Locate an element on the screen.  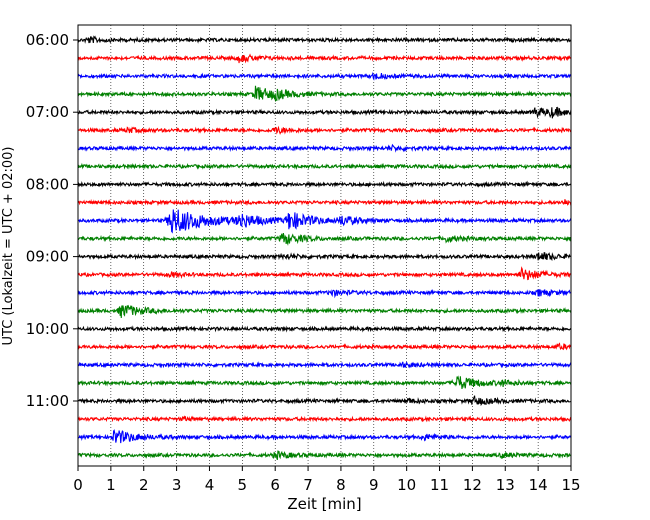
x-tick-label: 4 is located at coordinates (210, 485).